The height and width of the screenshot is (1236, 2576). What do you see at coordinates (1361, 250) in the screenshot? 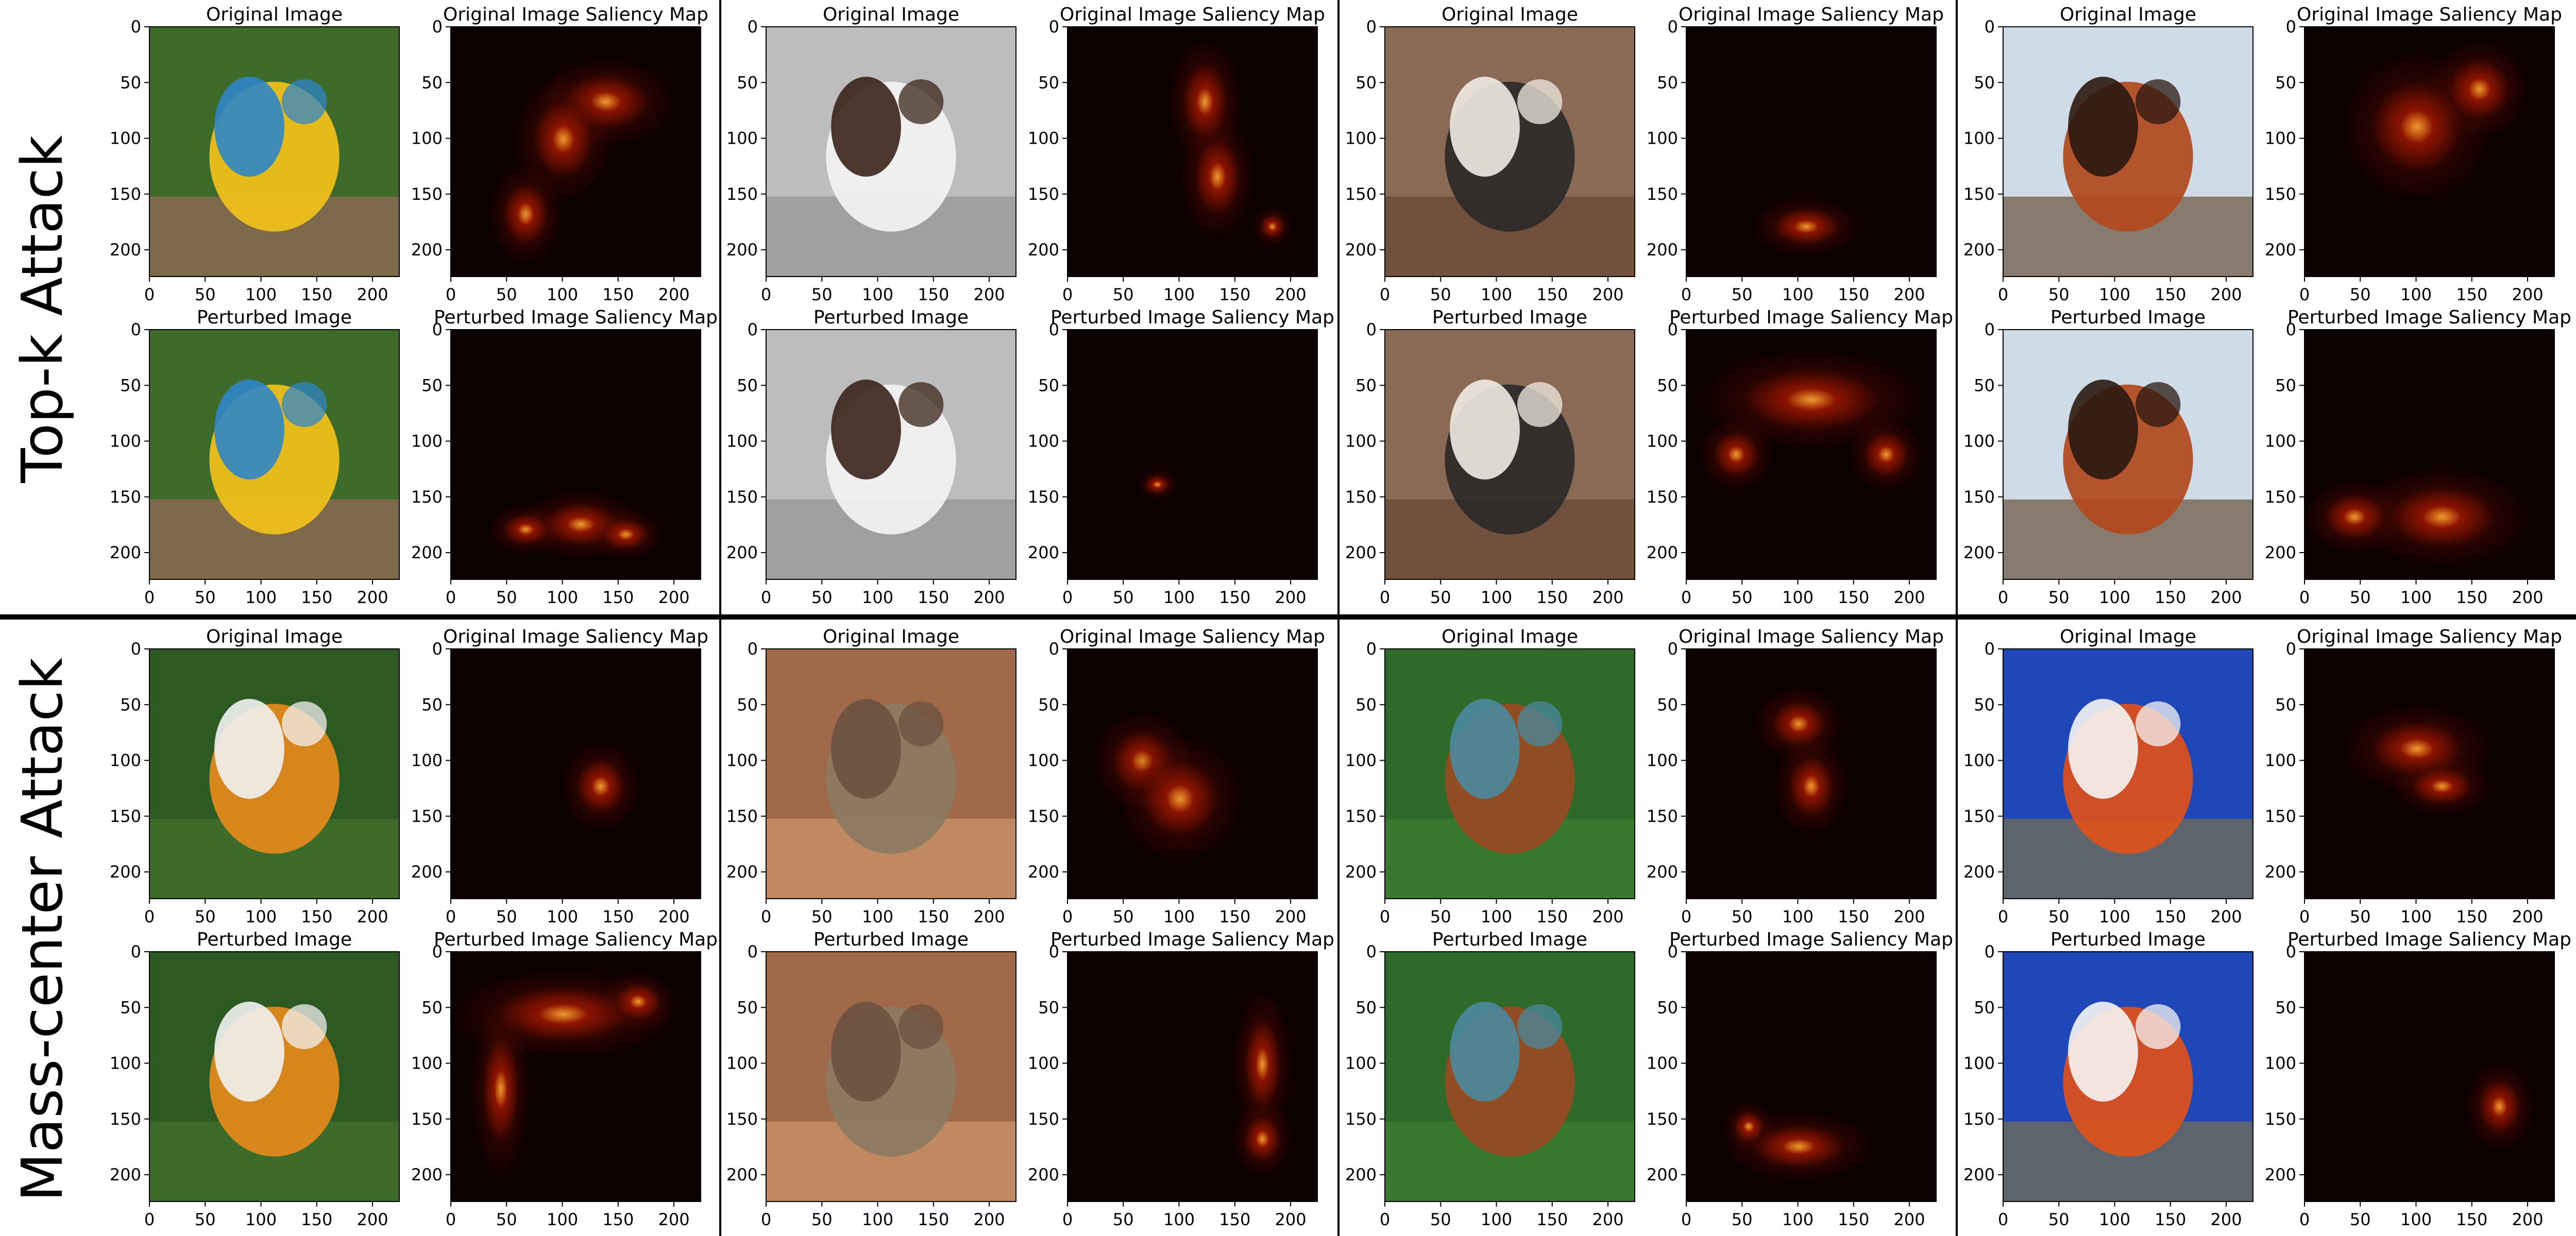
I see `original-image-ytick-label: 200` at bounding box center [1361, 250].